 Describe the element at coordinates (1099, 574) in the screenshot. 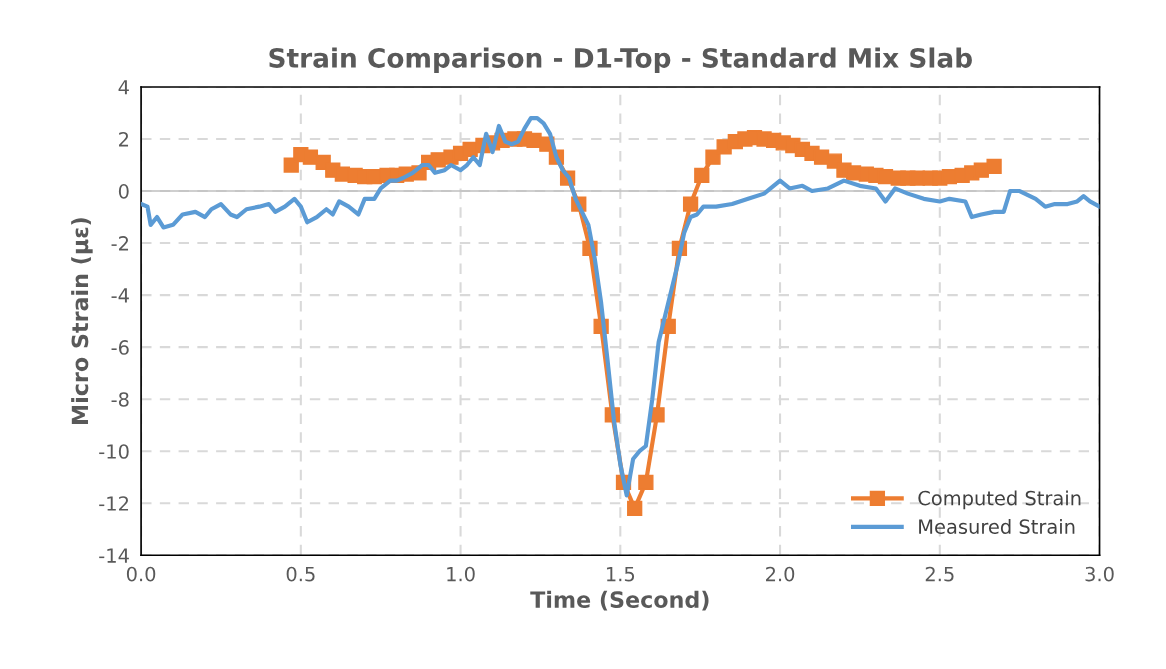

I see `x-tick-label: 3.0` at that location.